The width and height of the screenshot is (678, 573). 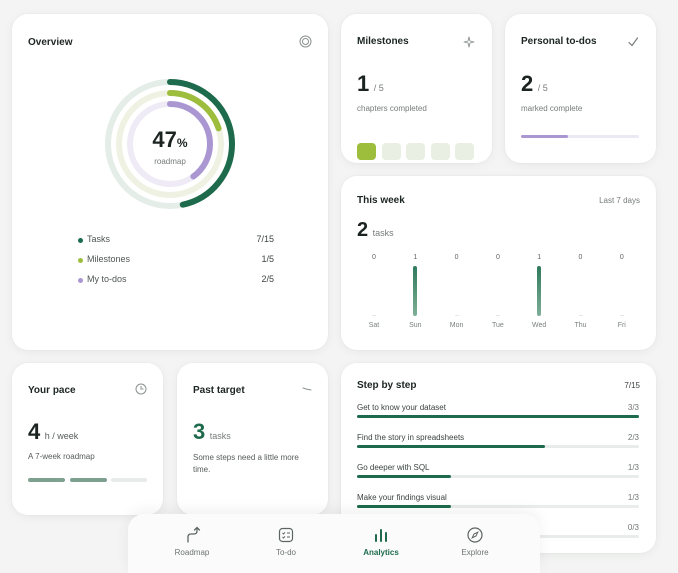 I want to click on pace-value: 4 h / week, so click(x=53, y=432).